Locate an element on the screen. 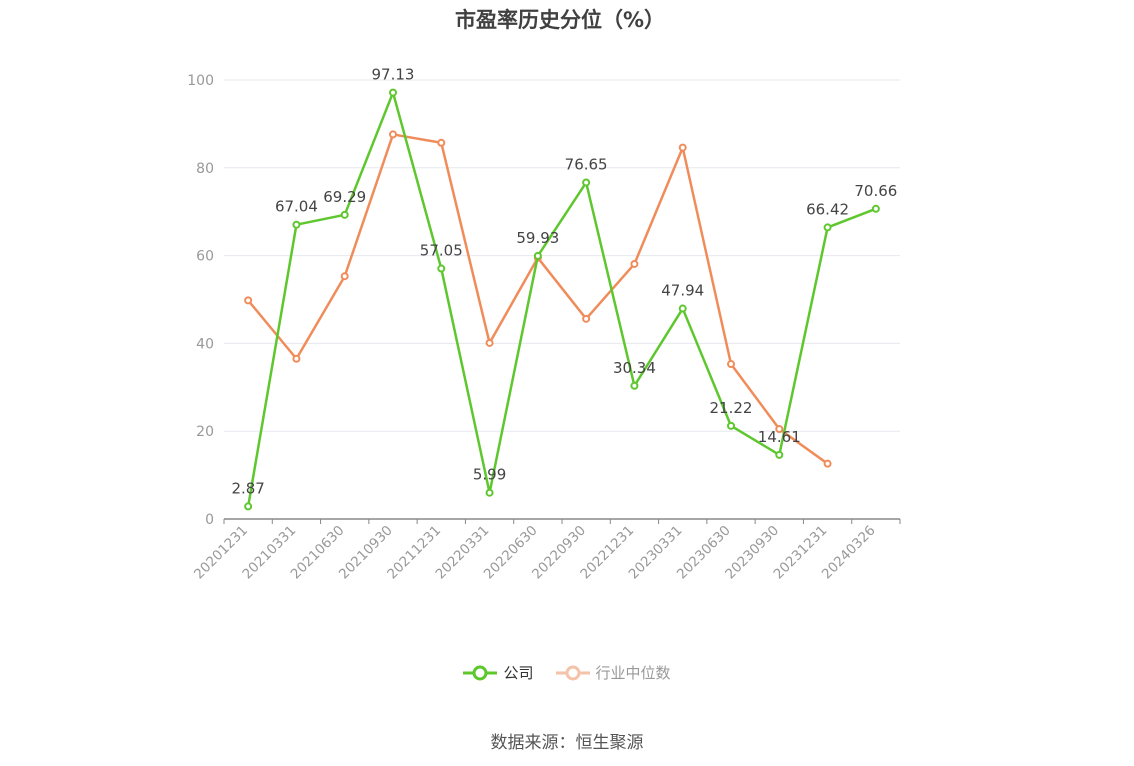  y-tick-label-0: 0 is located at coordinates (209, 520).